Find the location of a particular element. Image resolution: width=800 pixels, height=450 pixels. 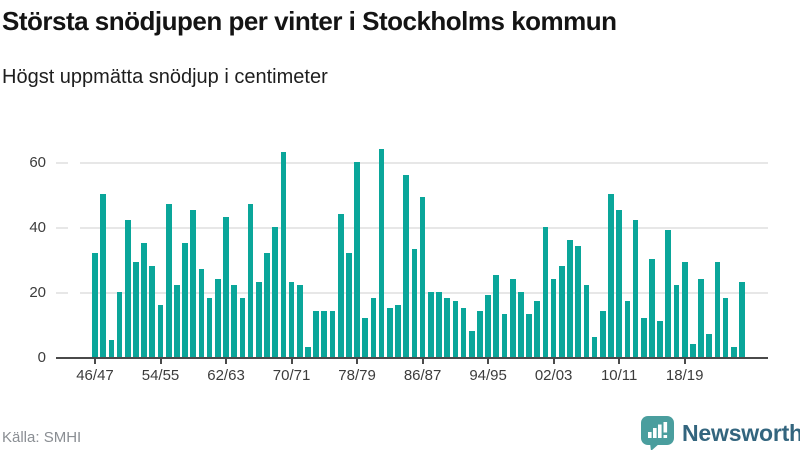

y-tick-label: 60 is located at coordinates (37, 162).